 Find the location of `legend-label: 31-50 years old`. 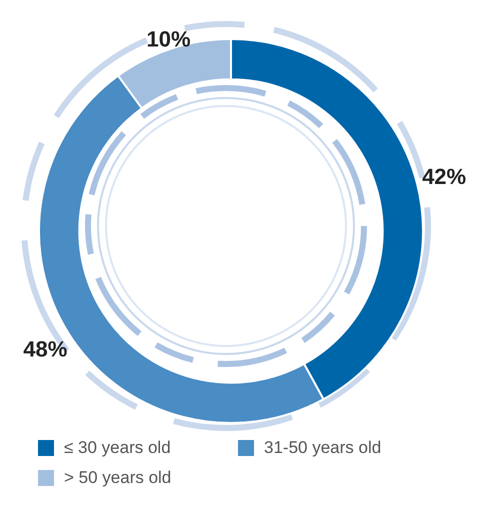

legend-label: 31-50 years old is located at coordinates (323, 448).